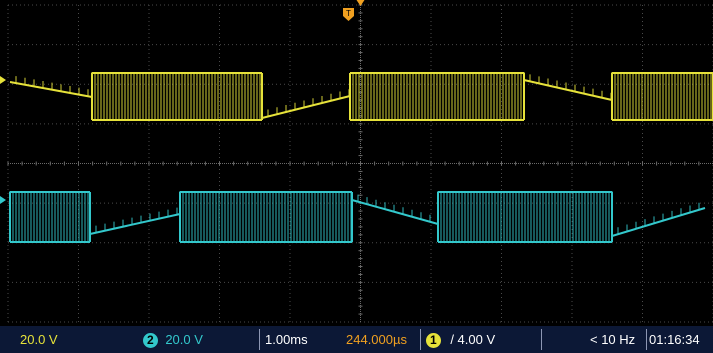  I want to click on channel-2-waveform, so click(357, 217).